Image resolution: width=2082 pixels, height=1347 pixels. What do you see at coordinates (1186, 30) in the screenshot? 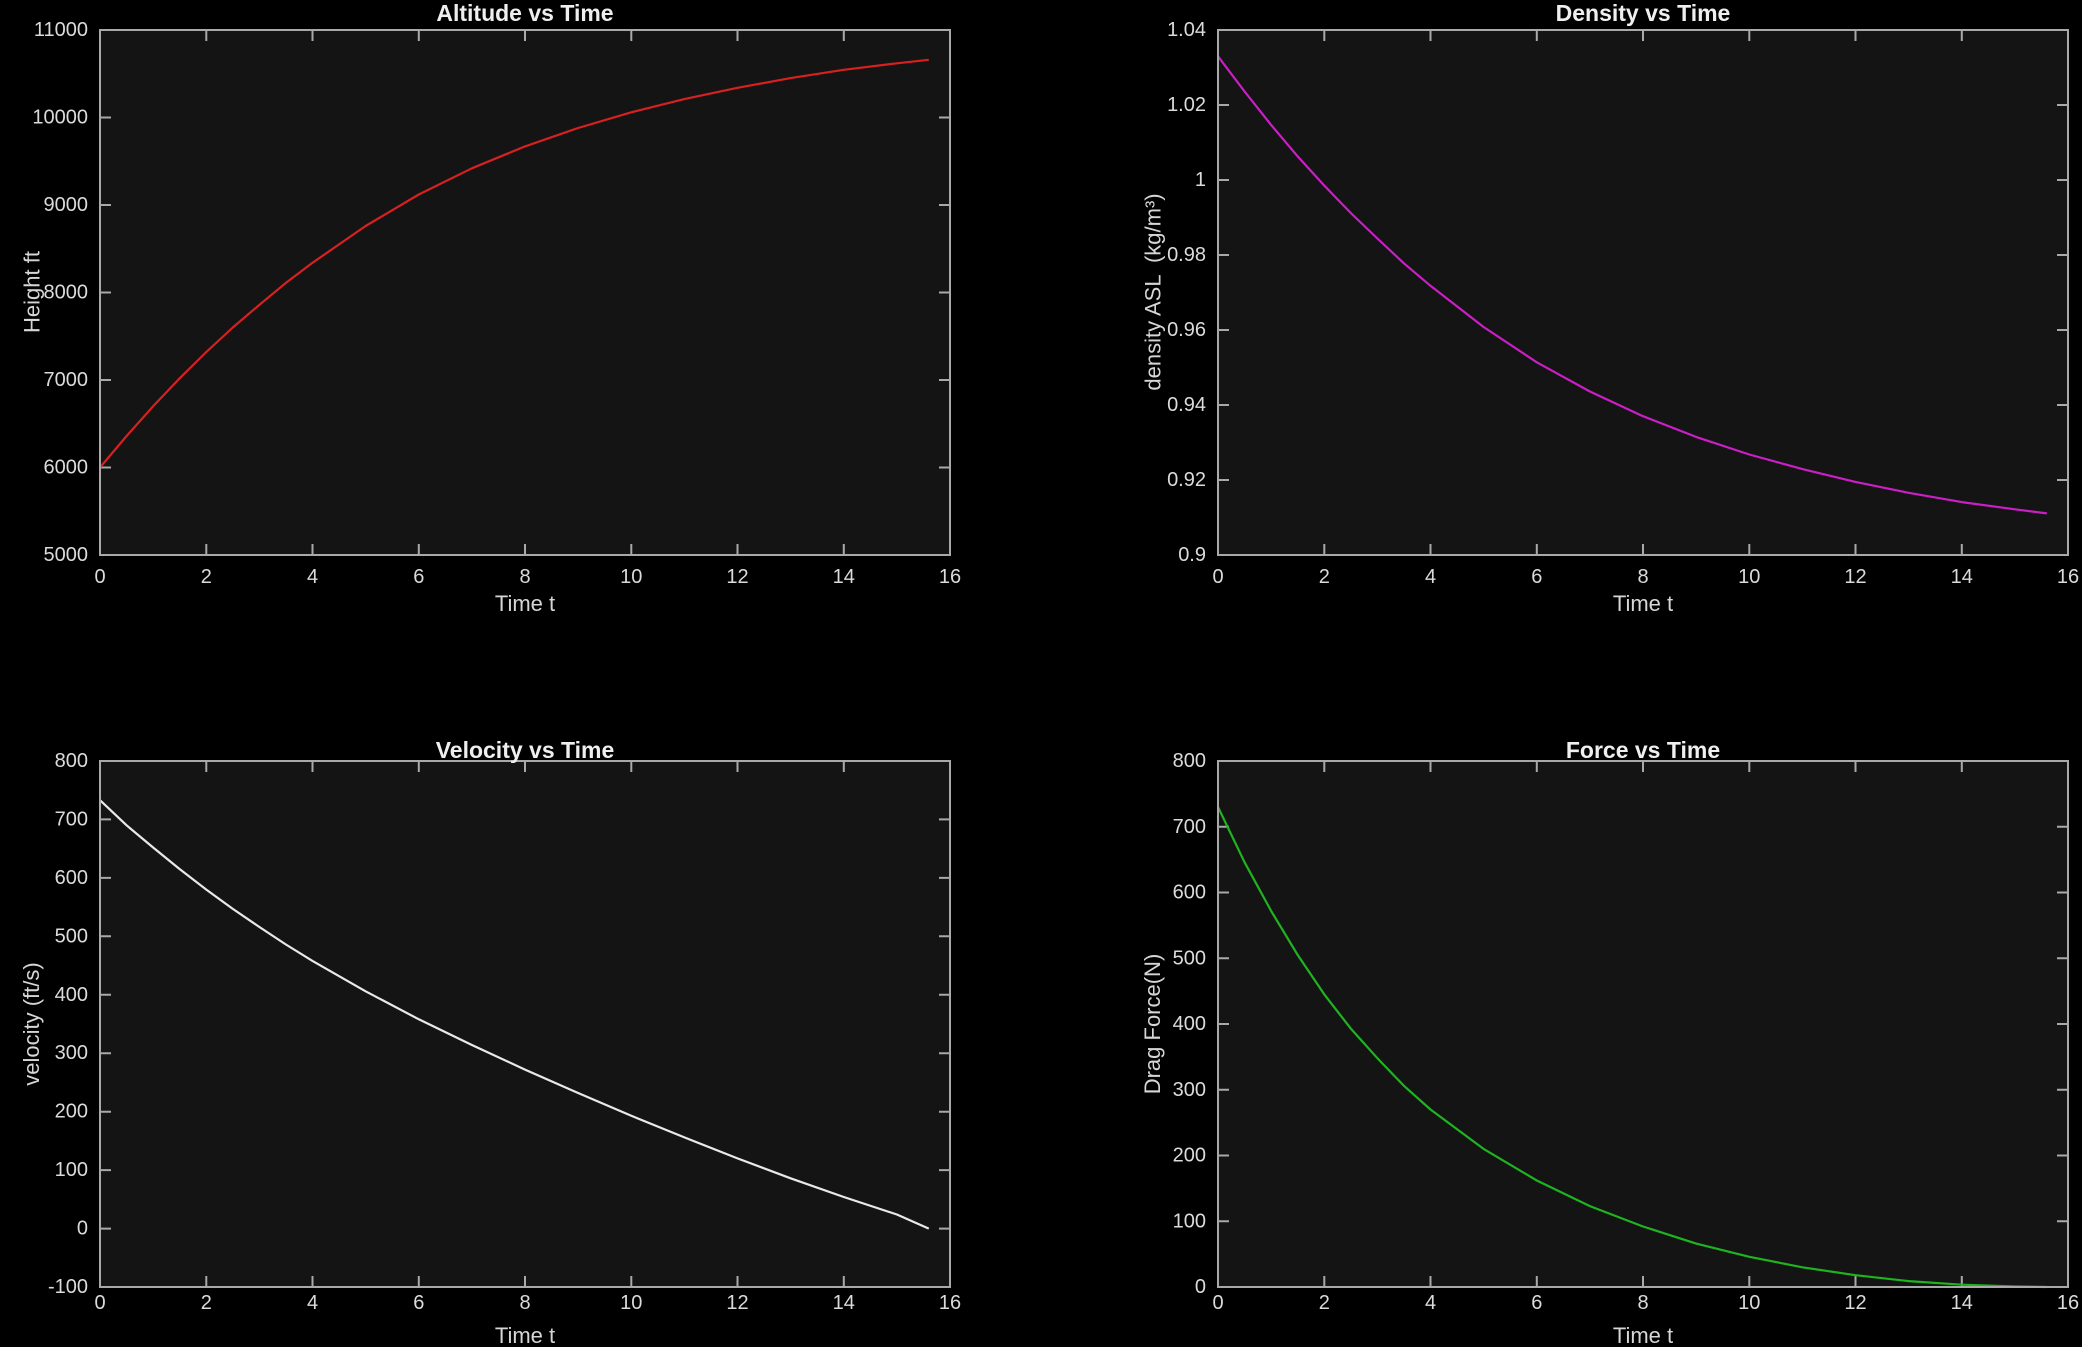
I see `y-tick-label: 1.04` at bounding box center [1186, 30].